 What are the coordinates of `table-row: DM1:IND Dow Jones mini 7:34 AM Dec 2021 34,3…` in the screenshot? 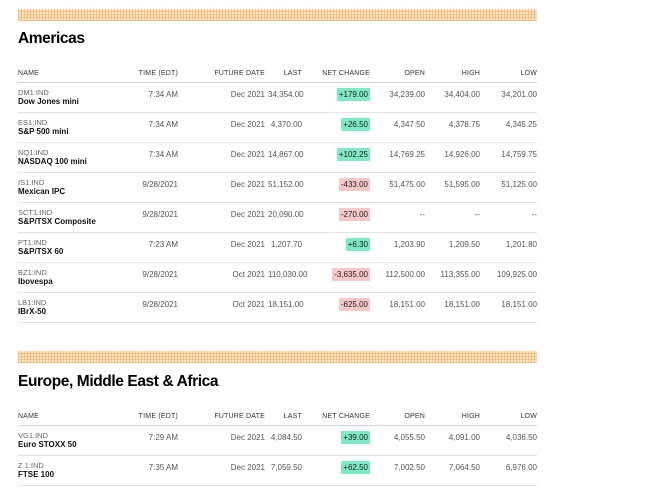 It's located at (277, 98).